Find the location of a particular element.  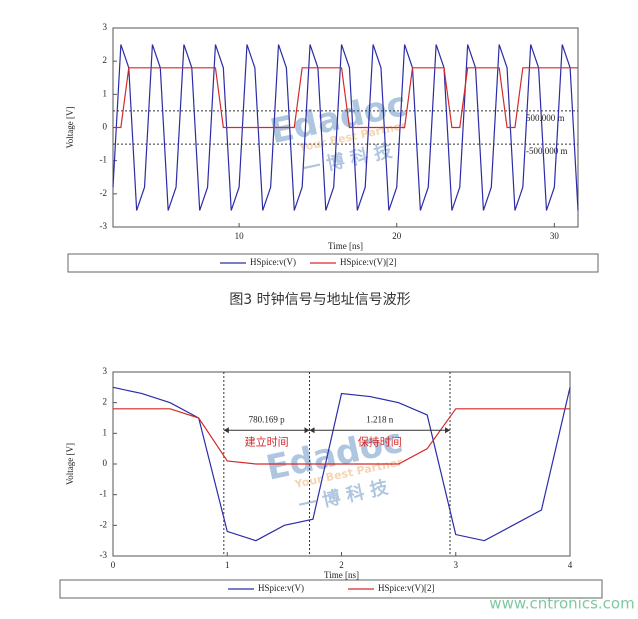

threshold-label: 500.000 m is located at coordinates (545, 118).